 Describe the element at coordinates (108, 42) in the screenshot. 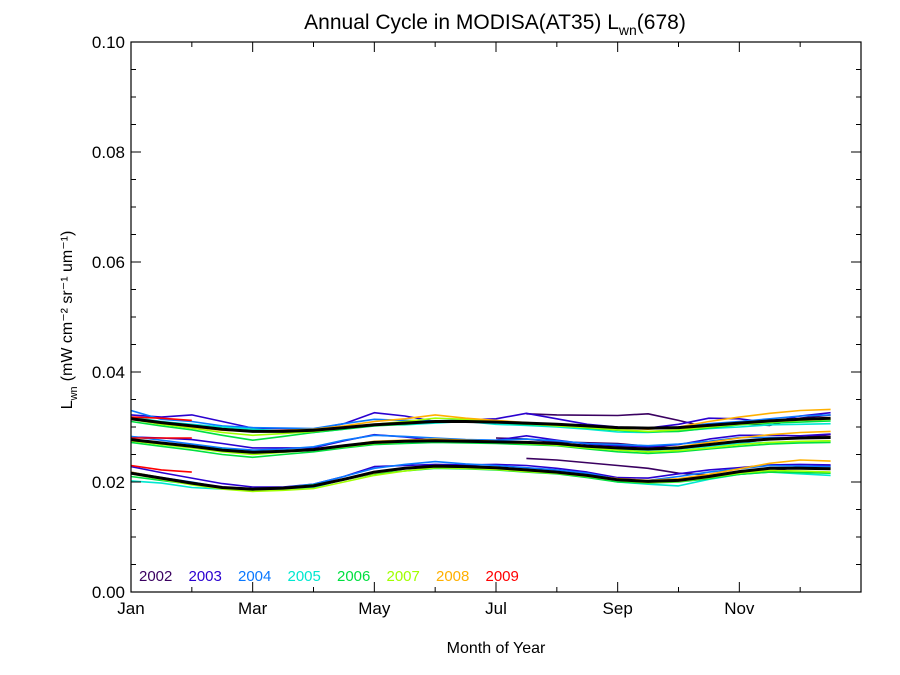

I see `y-tick-label: 0.10` at that location.